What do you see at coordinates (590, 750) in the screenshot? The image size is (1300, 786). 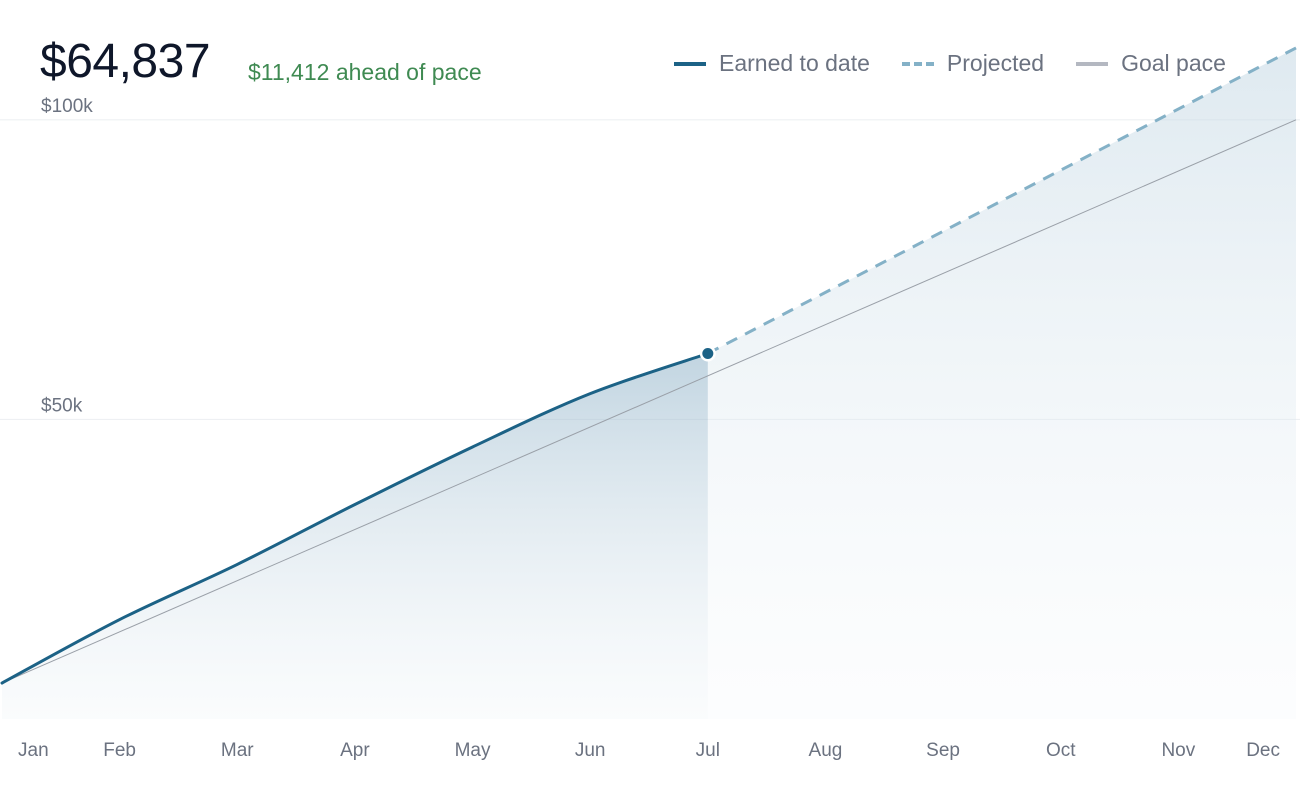 I see `x-tick-label: Jun` at bounding box center [590, 750].